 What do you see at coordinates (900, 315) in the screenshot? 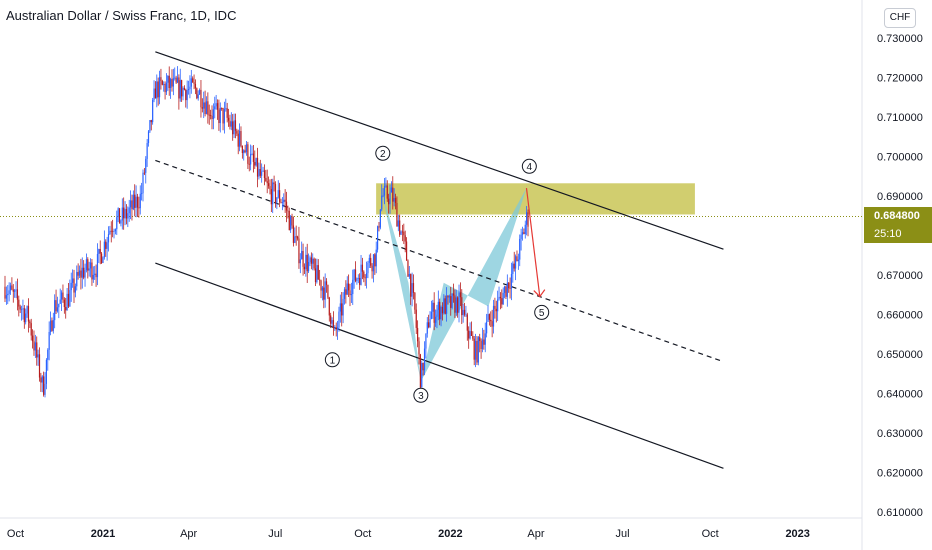
I see `y-tick-label: 0.660000` at bounding box center [900, 315].